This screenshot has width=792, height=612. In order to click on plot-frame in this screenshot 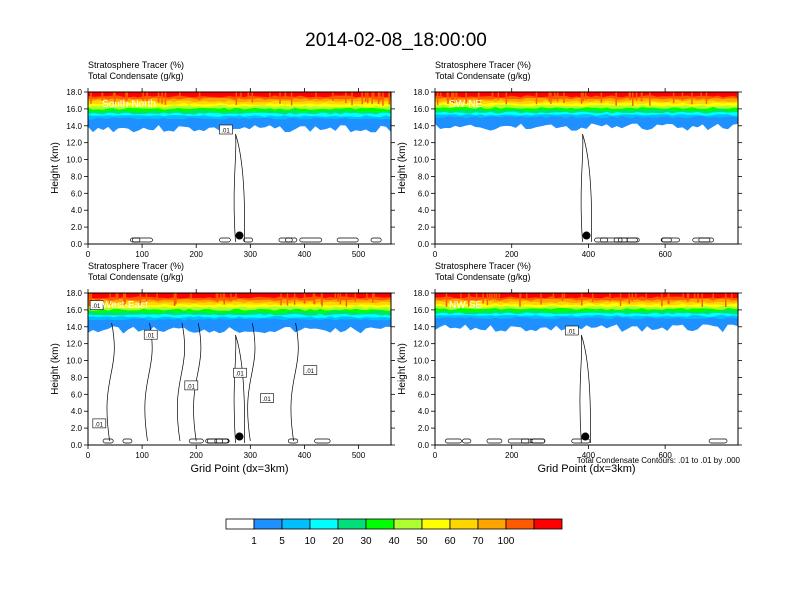, I will do `click(586, 168)`.